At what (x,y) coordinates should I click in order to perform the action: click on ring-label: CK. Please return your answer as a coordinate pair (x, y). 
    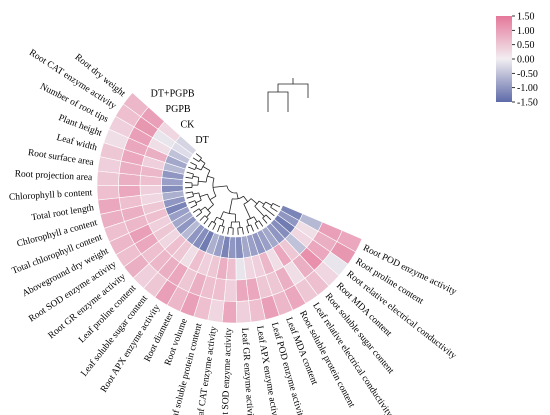
    Looking at the image, I should click on (187, 124).